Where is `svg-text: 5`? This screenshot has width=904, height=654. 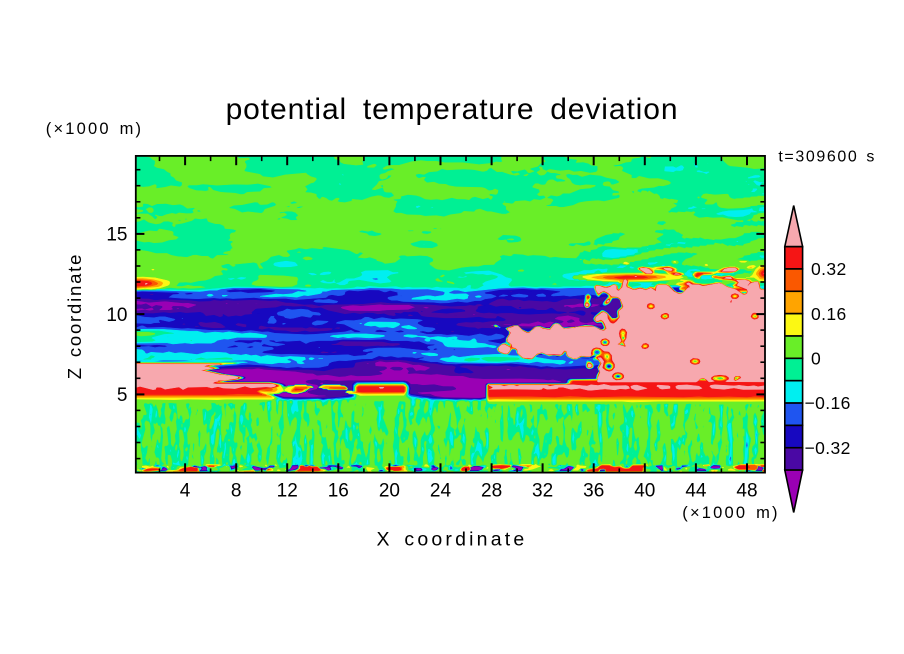
svg-text: 5 is located at coordinates (122, 395).